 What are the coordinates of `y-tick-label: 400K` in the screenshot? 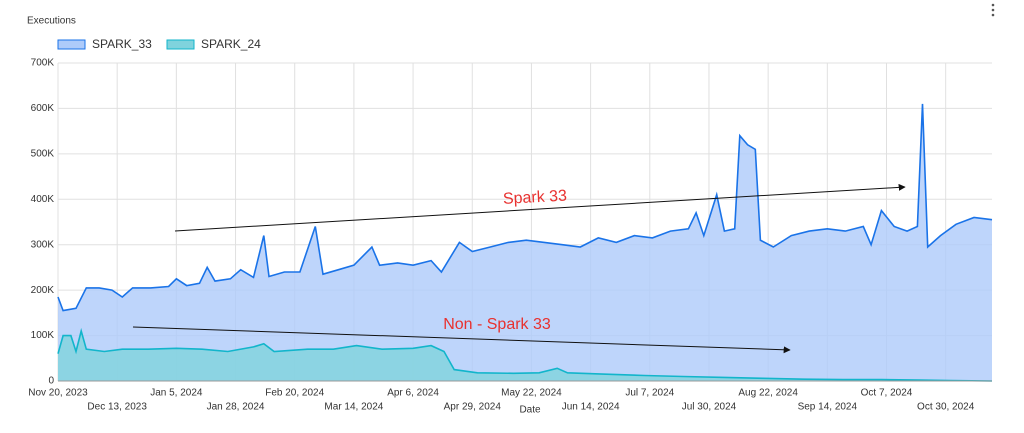 It's located at (43, 199).